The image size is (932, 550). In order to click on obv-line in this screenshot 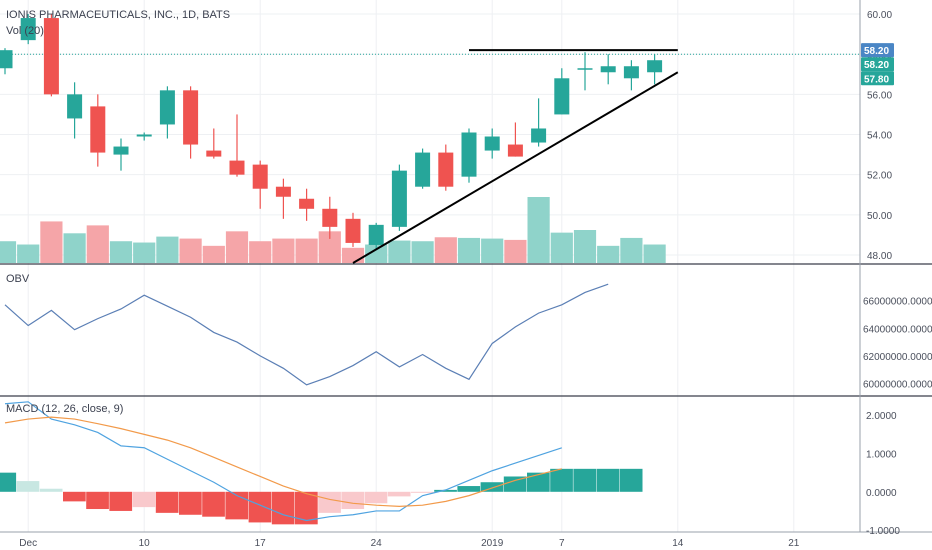, I will do `click(306, 334)`.